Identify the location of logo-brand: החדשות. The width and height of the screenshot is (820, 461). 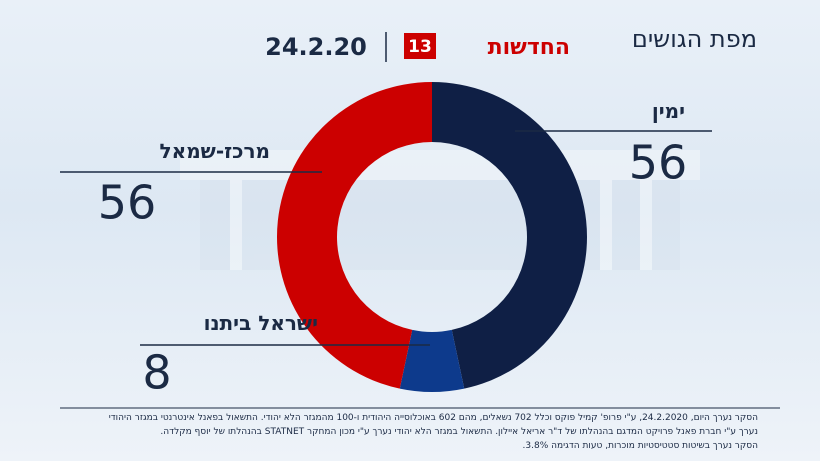
(529, 47).